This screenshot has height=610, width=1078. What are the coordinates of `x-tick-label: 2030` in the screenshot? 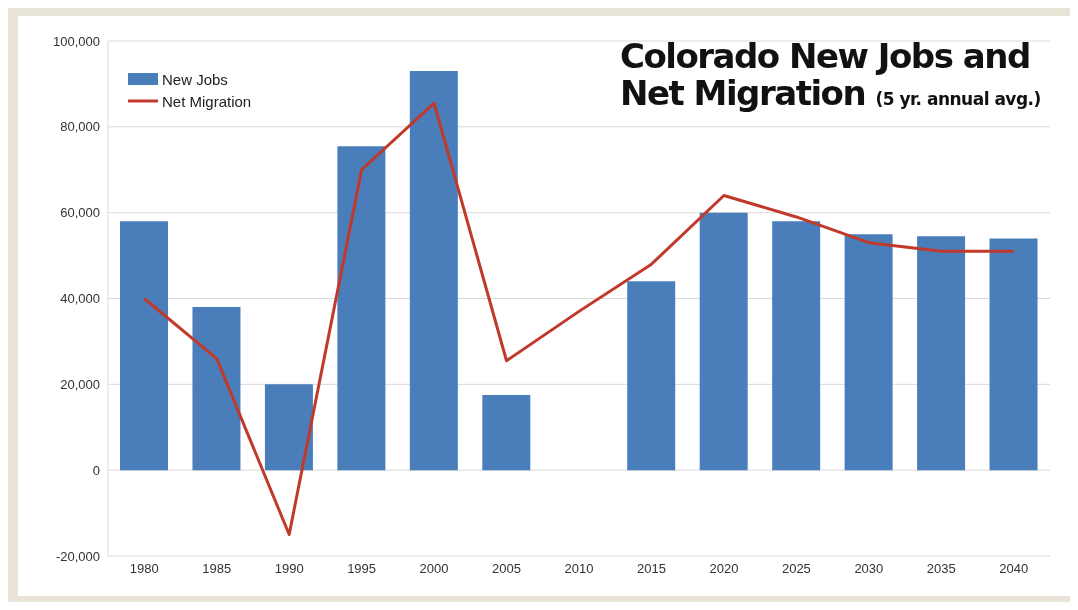 It's located at (869, 569).